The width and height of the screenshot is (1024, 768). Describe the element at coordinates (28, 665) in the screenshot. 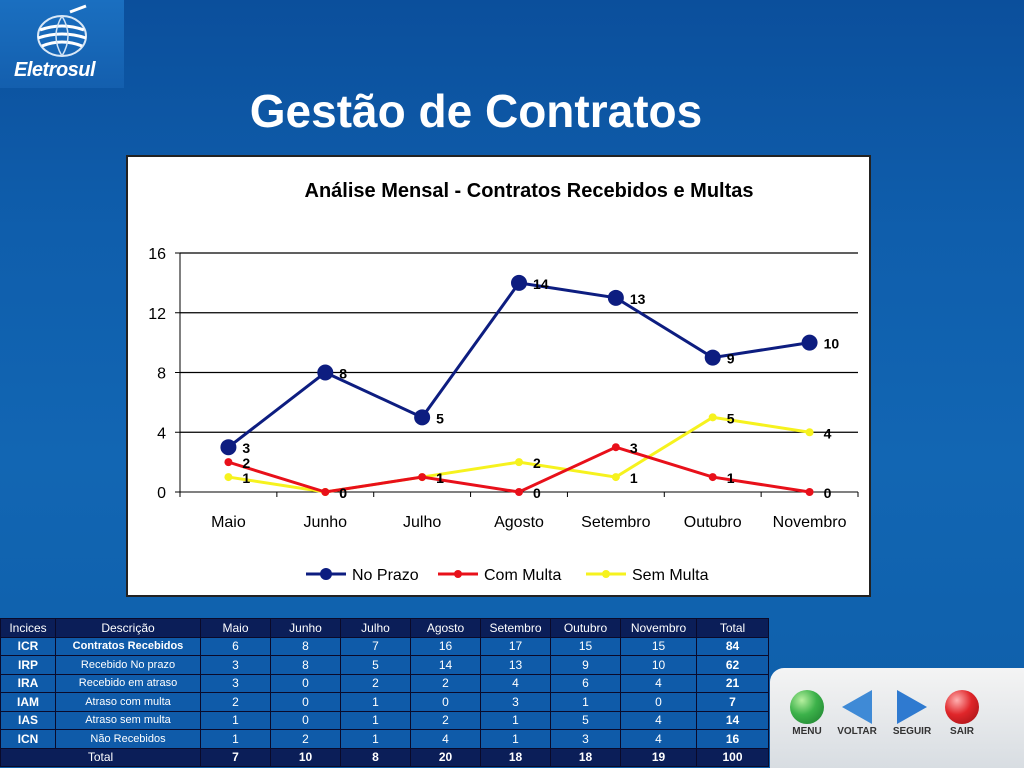

I see `row-code: IRP` at that location.